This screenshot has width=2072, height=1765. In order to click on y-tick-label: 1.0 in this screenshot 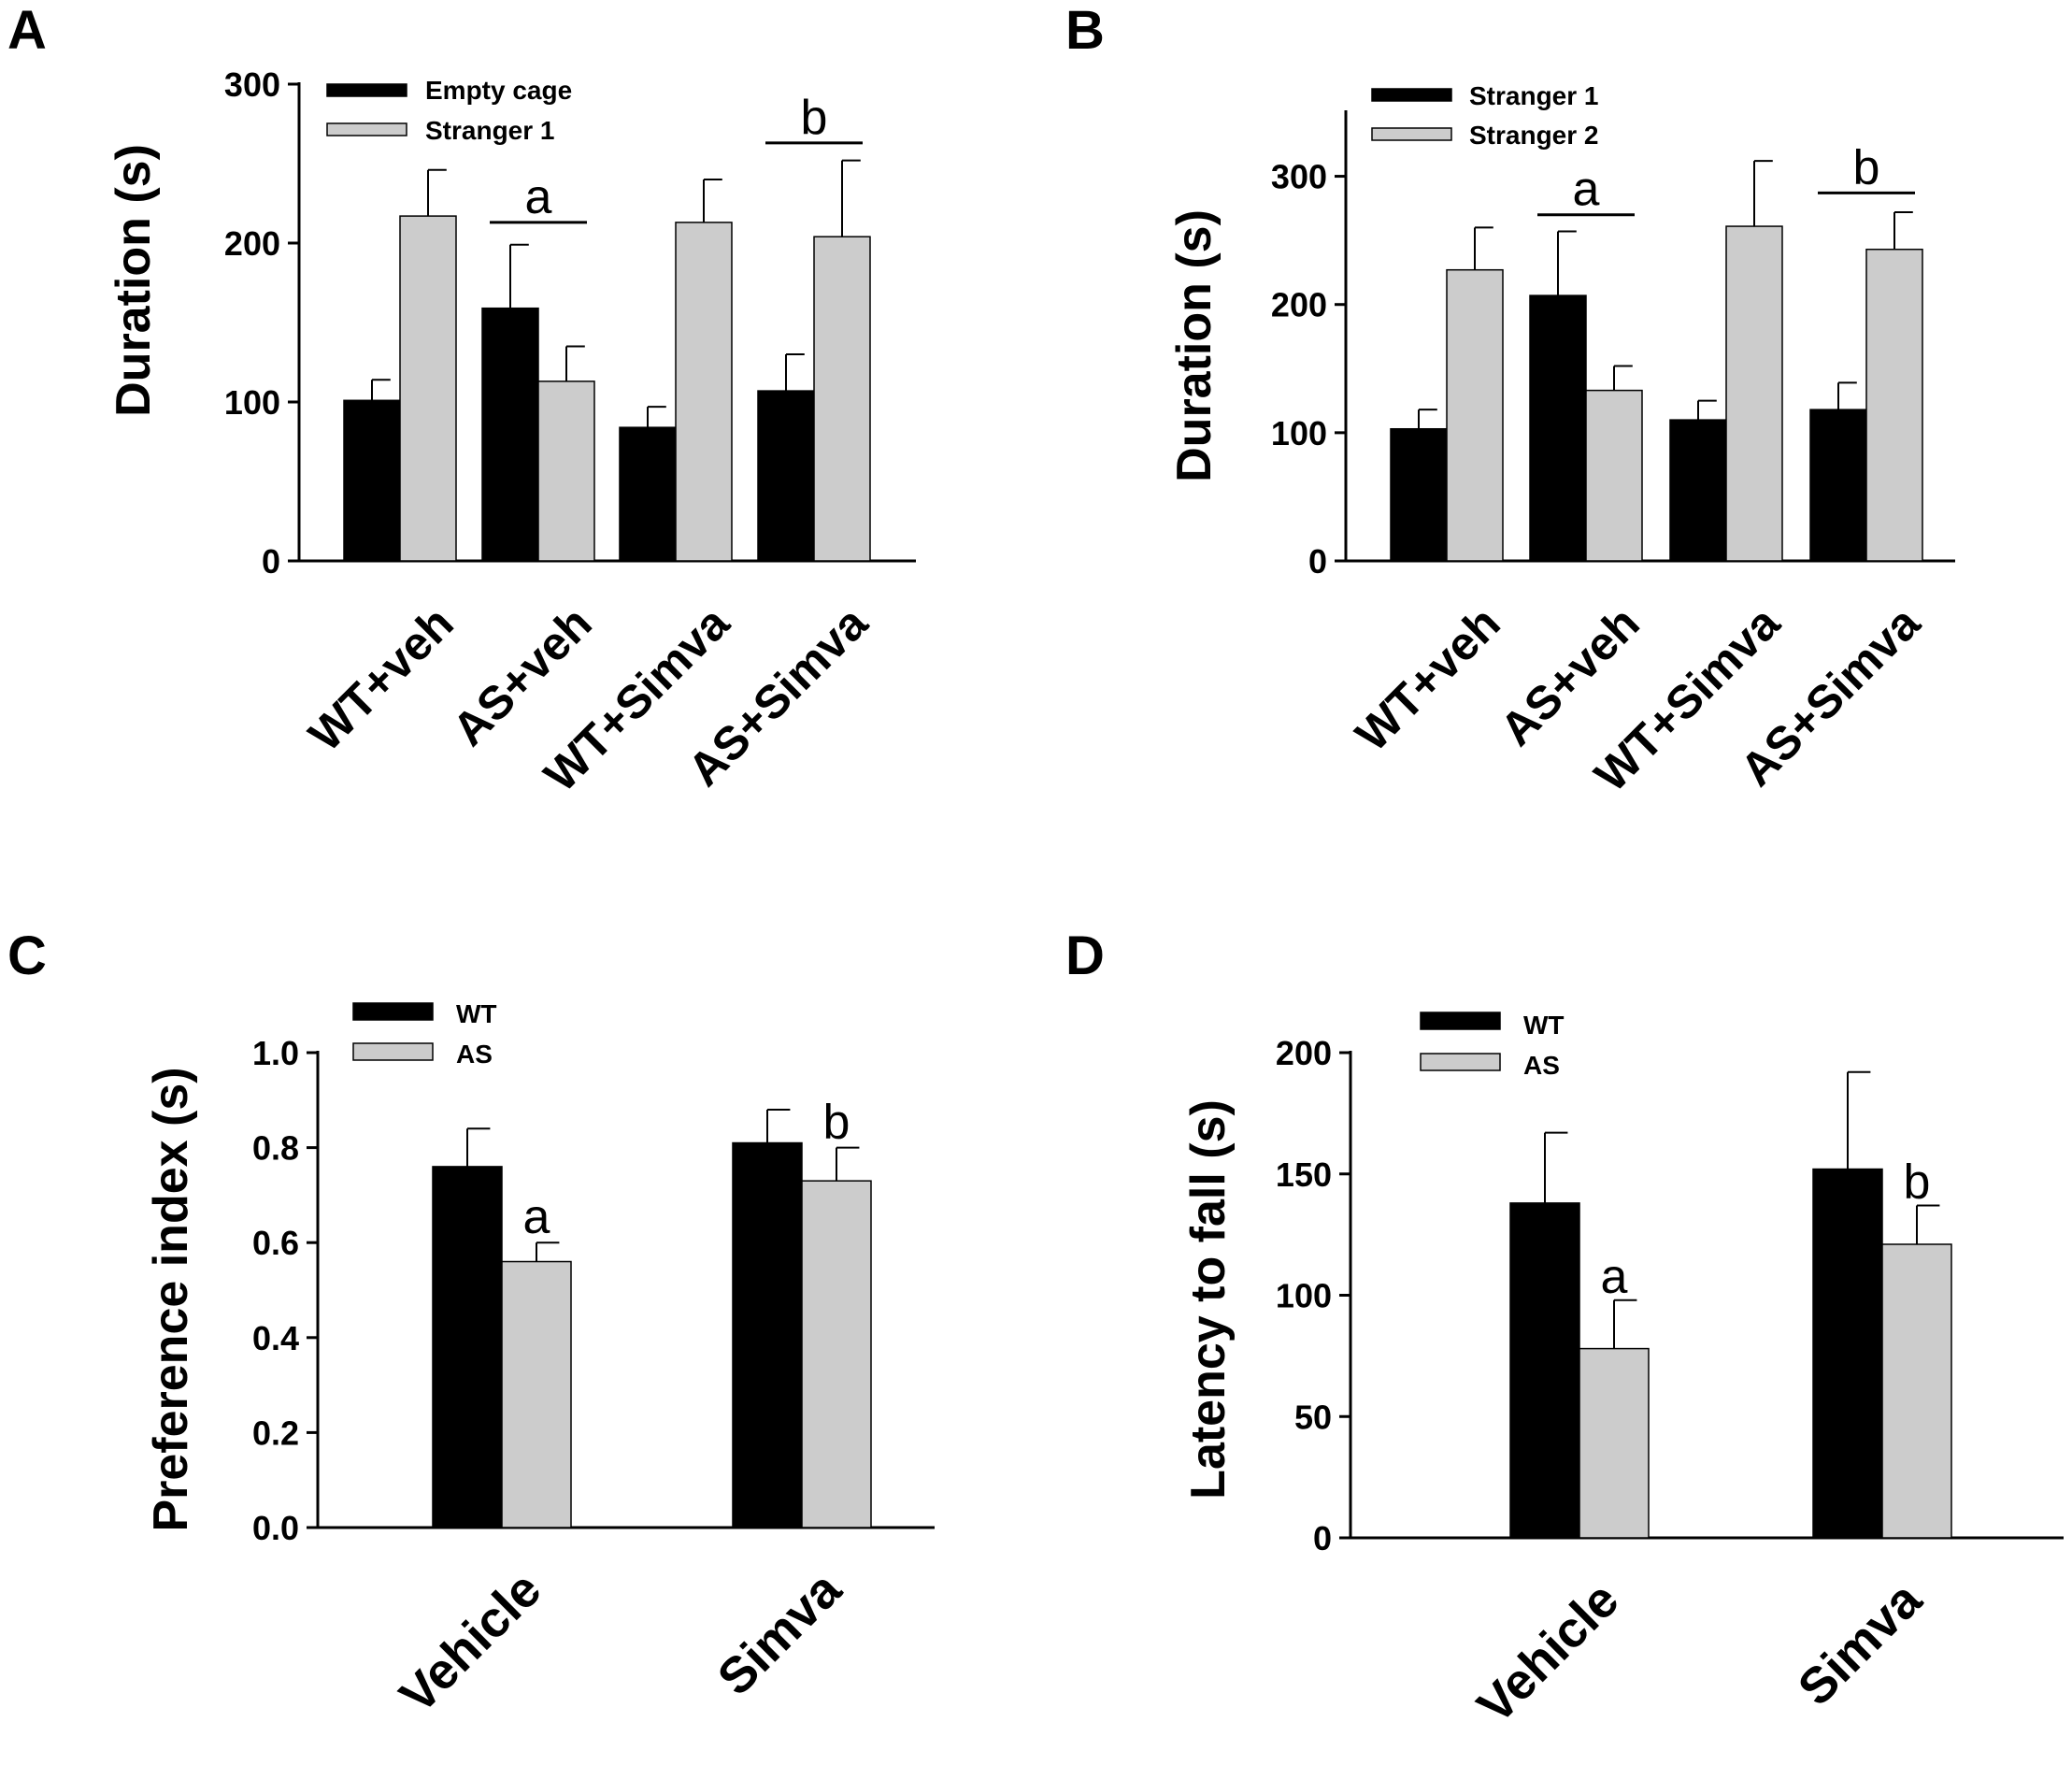, I will do `click(275, 1053)`.